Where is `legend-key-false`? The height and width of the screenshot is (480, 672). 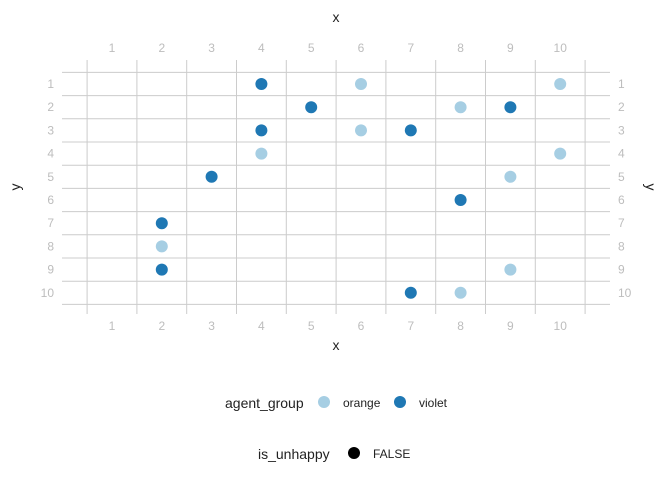 legend-key-false is located at coordinates (354, 453).